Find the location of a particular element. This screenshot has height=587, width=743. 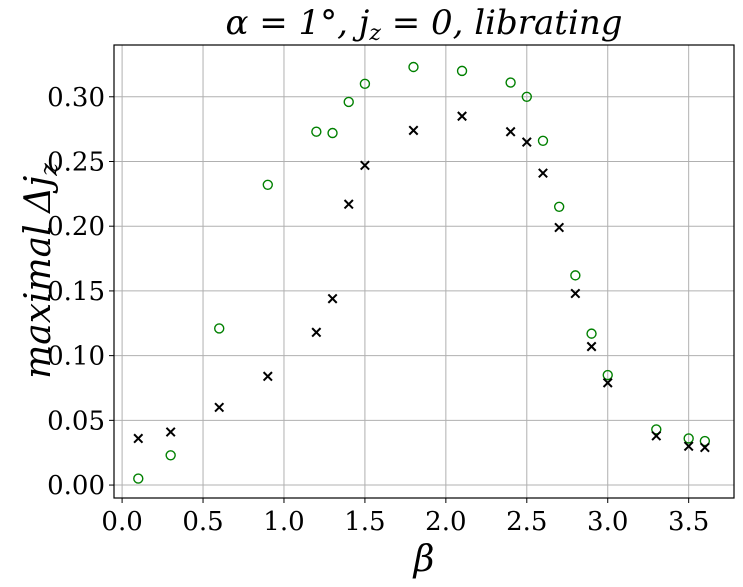

y-tick-label: 0.05 is located at coordinates (76, 421).